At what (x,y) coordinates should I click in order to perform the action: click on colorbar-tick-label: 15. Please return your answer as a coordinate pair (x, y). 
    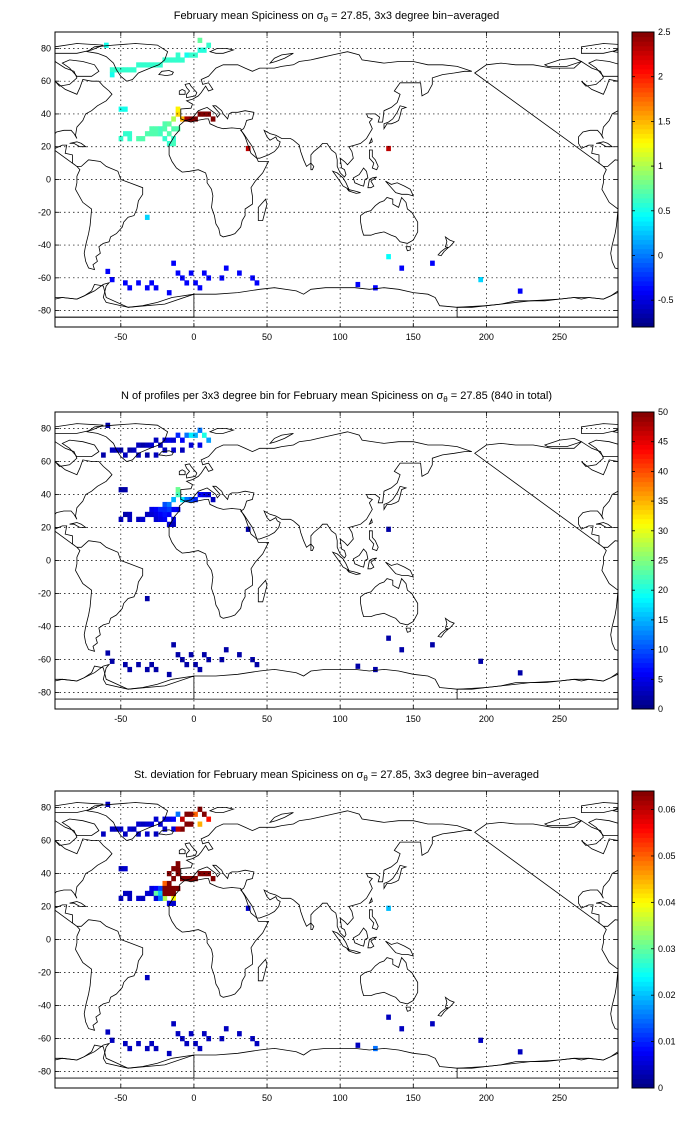
    Looking at the image, I should click on (663, 620).